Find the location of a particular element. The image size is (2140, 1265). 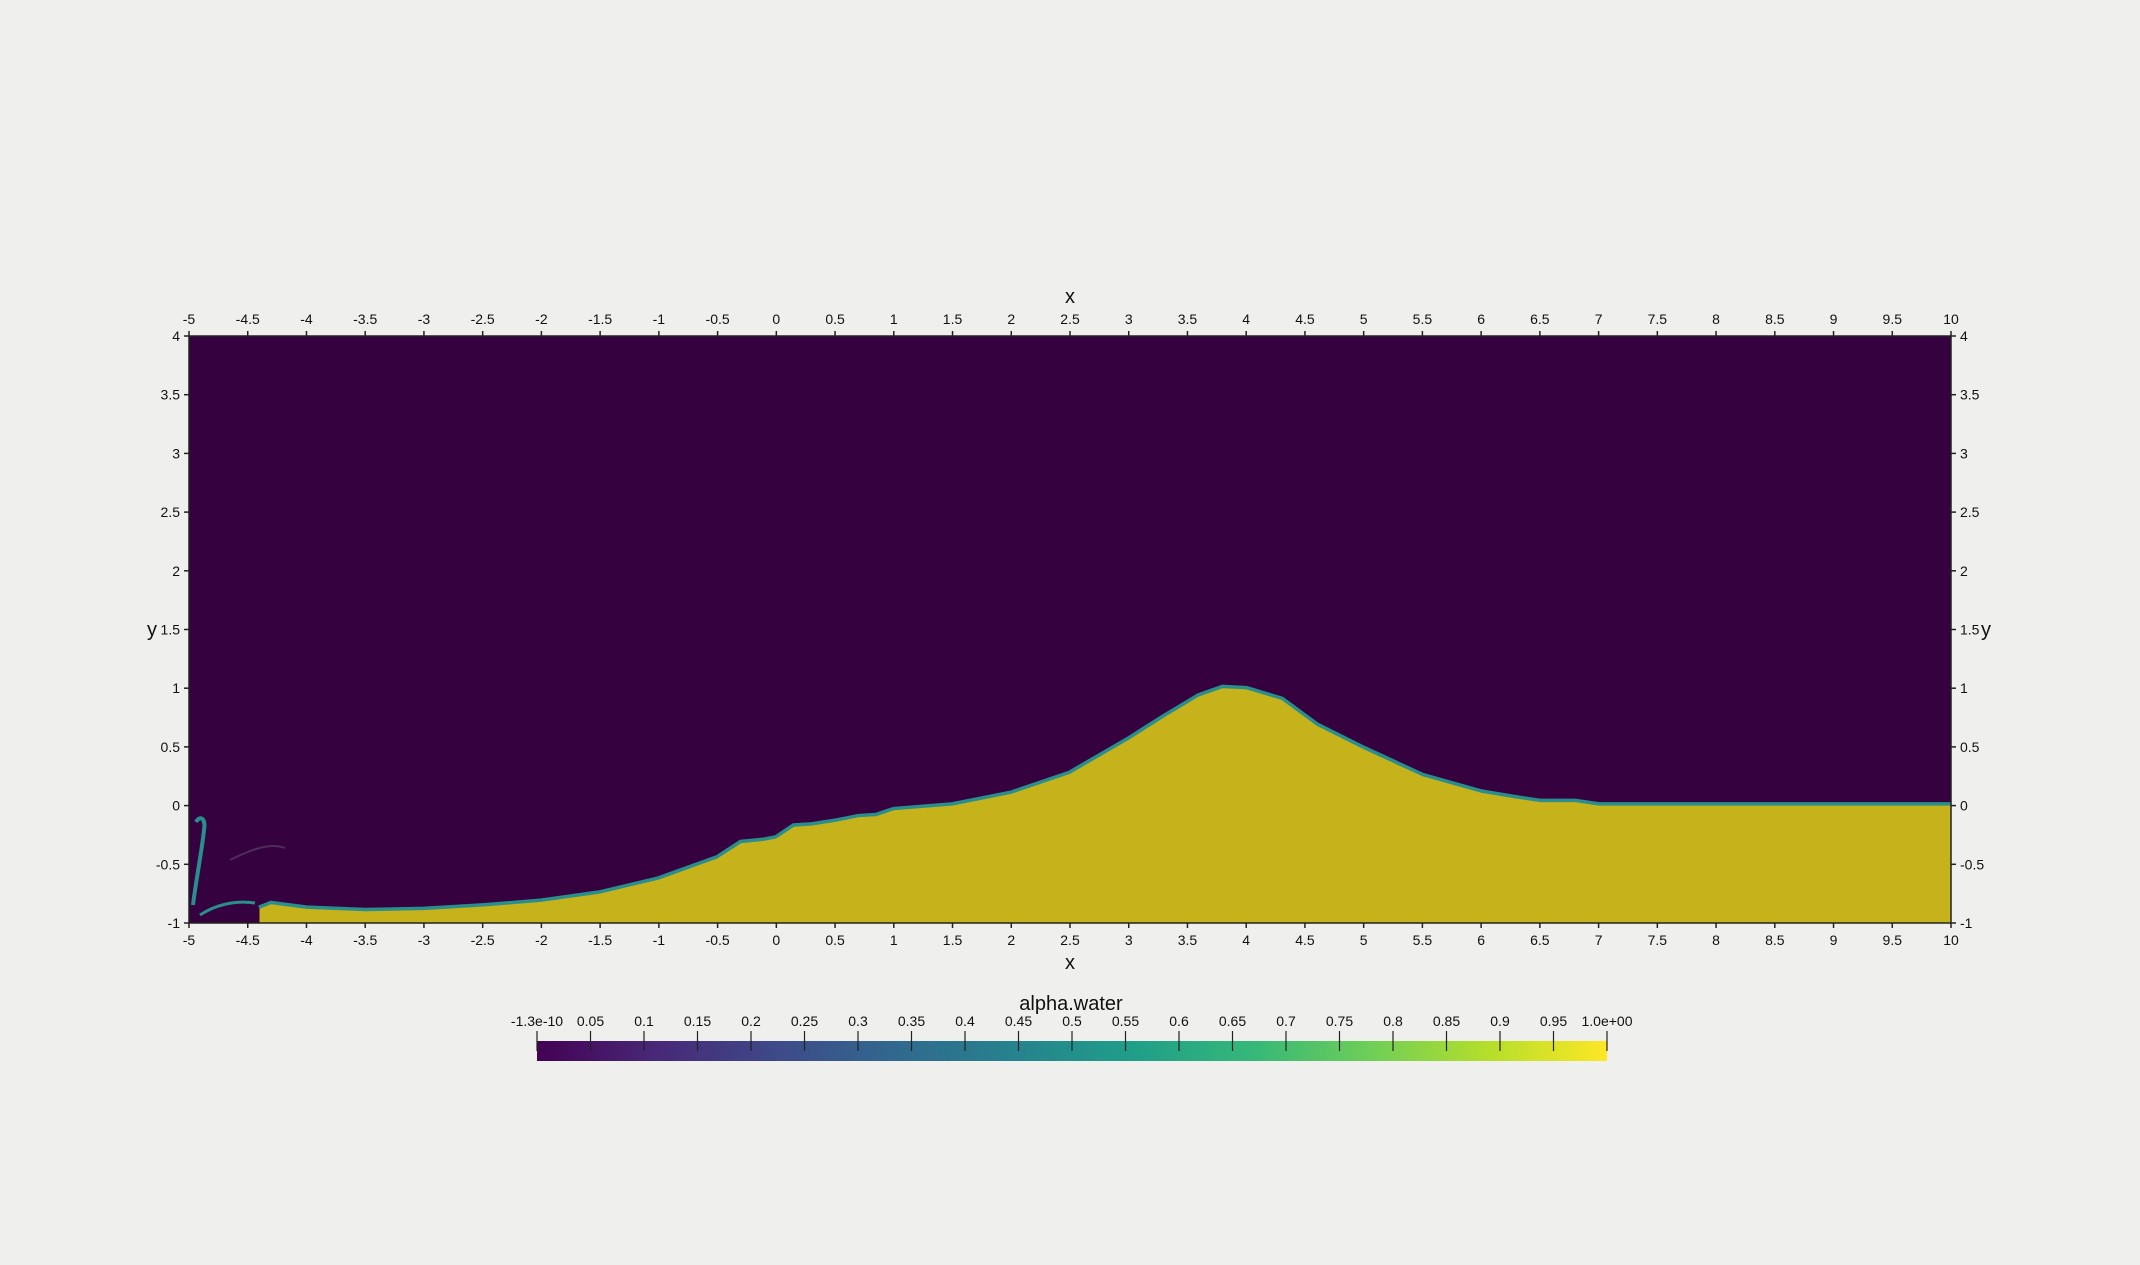

x-tick-label-top: 3.5 is located at coordinates (1188, 319).